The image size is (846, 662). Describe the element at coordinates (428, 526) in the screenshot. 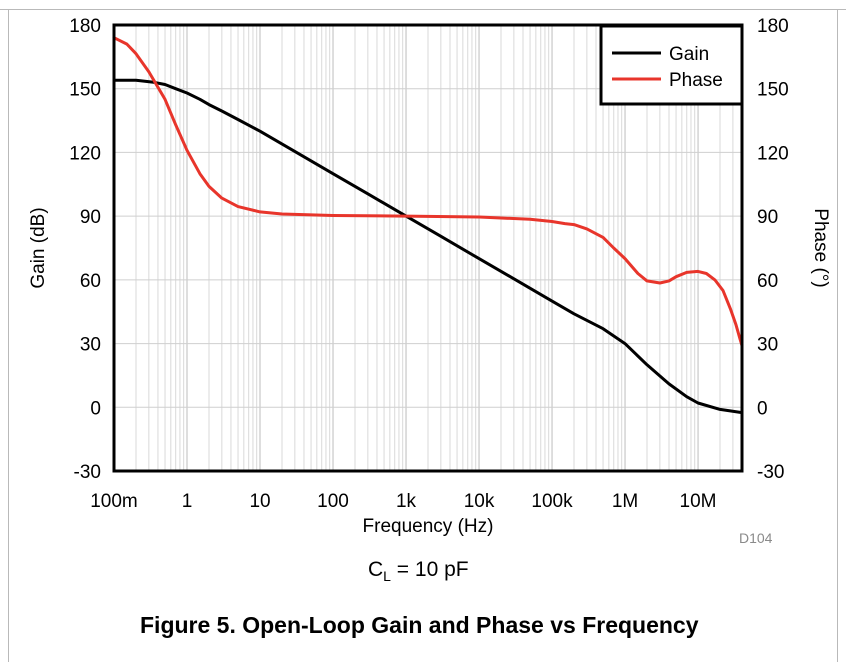

I see `x-axis-title: Frequency (Hz)` at that location.